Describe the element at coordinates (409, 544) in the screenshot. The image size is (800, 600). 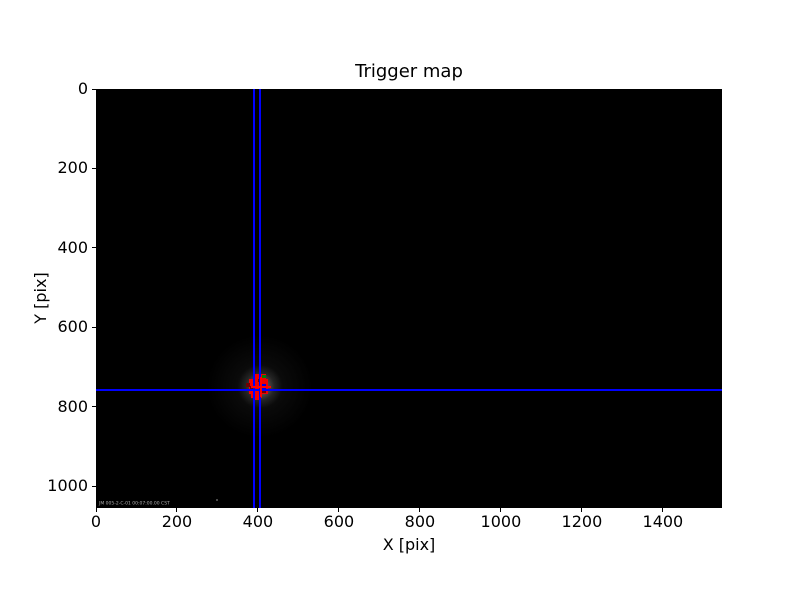
I see `x-axis-label: X [pix]` at that location.